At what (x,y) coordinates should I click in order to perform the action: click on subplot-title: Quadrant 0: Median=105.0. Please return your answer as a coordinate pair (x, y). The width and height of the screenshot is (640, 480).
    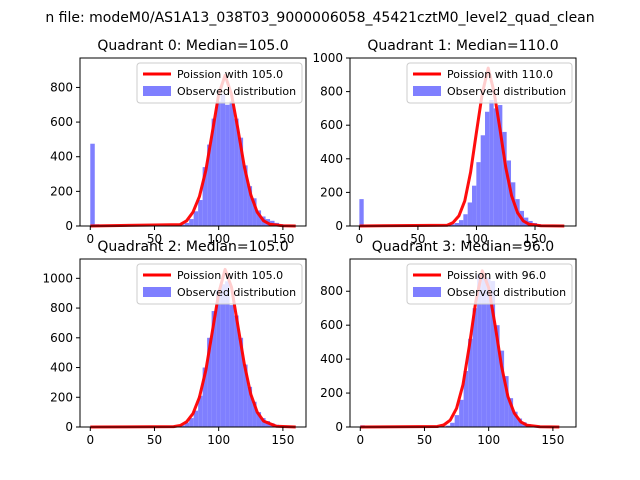
    Looking at the image, I should click on (192, 46).